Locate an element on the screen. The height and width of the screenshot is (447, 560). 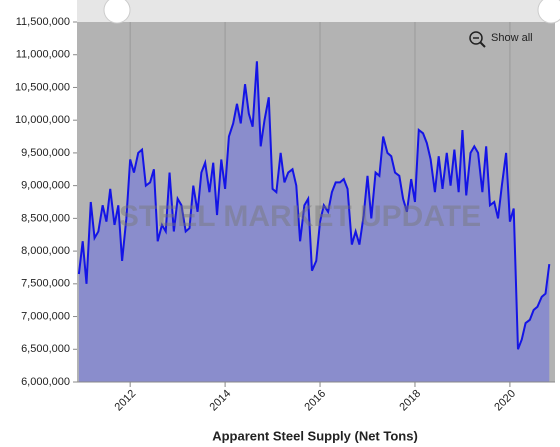
y-tick-label: 11,500,000 is located at coordinates (43, 22).